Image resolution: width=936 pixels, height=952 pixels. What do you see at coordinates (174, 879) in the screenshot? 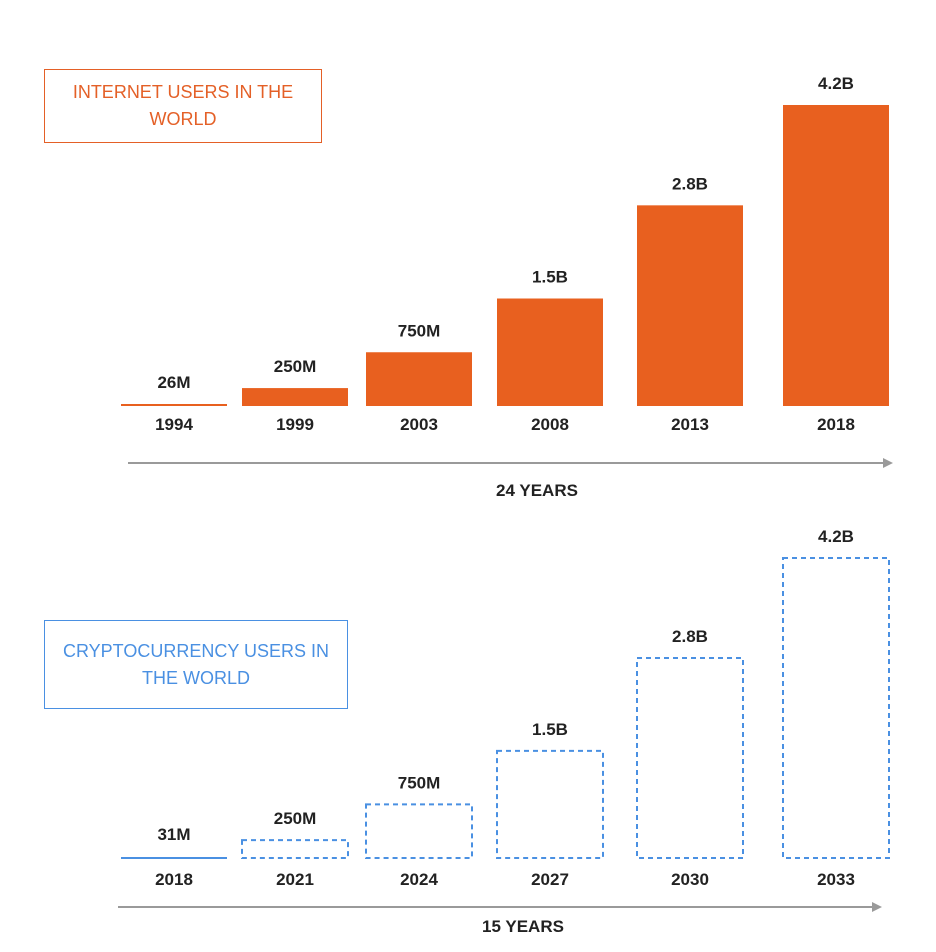
I see `crypto-category-label: 2018` at bounding box center [174, 879].